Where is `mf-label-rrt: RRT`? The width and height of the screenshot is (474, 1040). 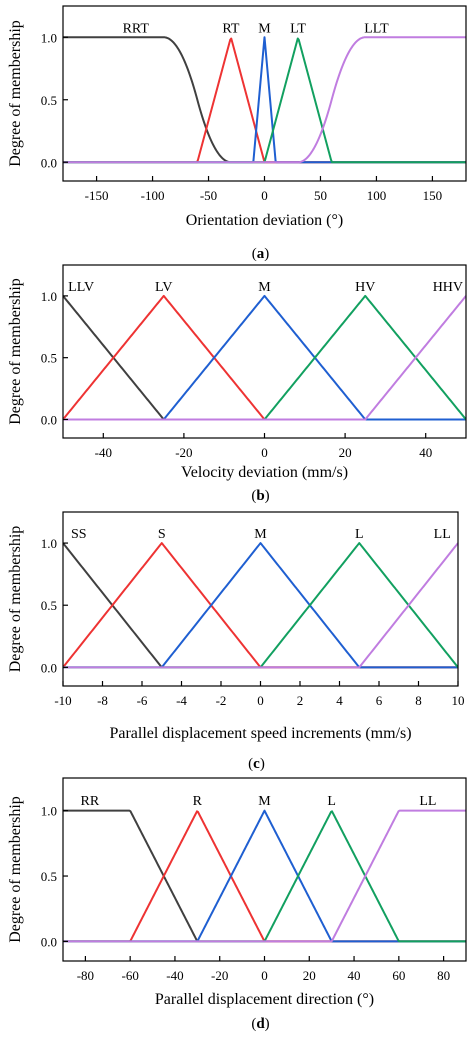 mf-label-rrt: RRT is located at coordinates (136, 28).